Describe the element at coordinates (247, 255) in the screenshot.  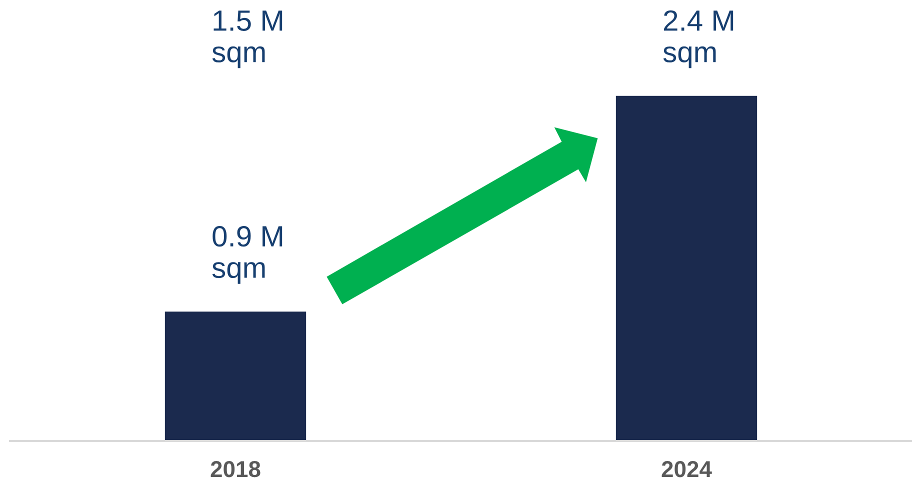
I see `data-label: 0.9 M sqm` at that location.